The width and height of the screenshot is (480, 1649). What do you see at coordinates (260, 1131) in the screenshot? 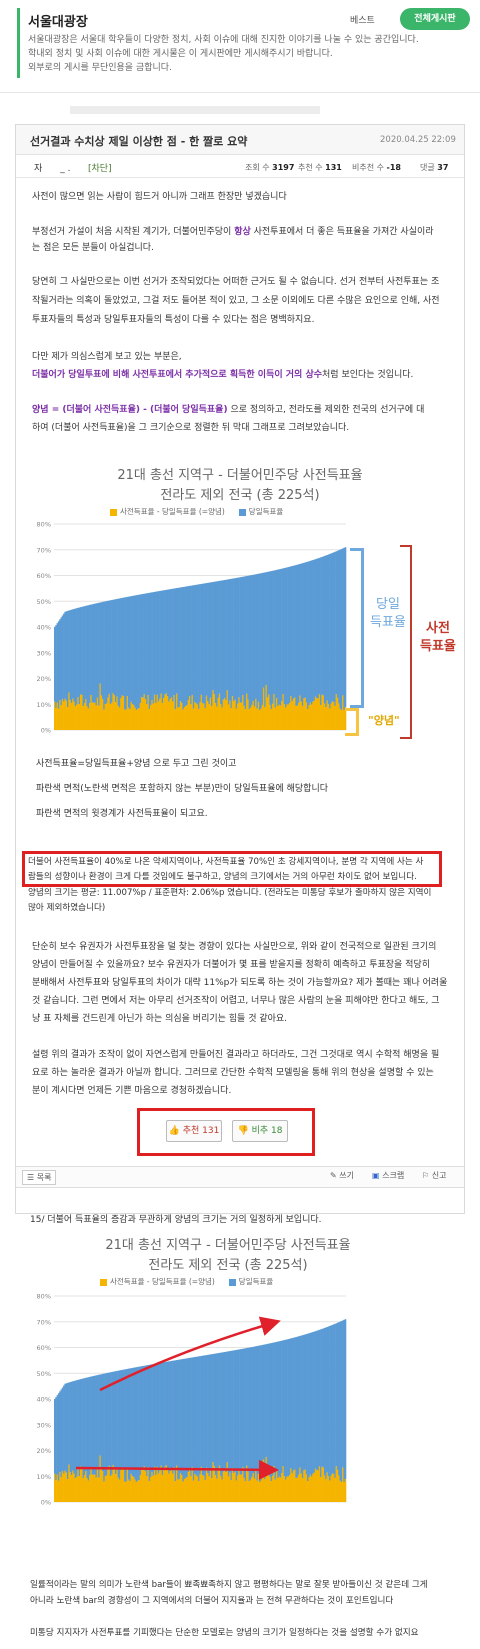
I see `dislike-button: 👎 비추 18` at bounding box center [260, 1131].